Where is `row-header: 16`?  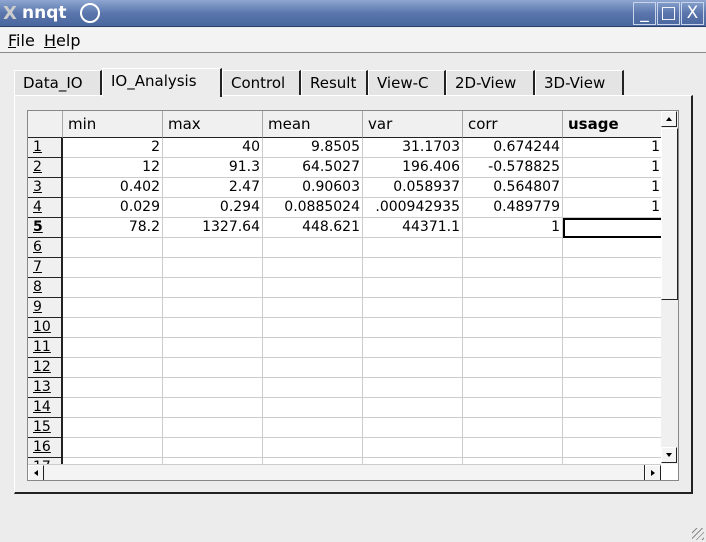
row-header: 16 is located at coordinates (45, 448).